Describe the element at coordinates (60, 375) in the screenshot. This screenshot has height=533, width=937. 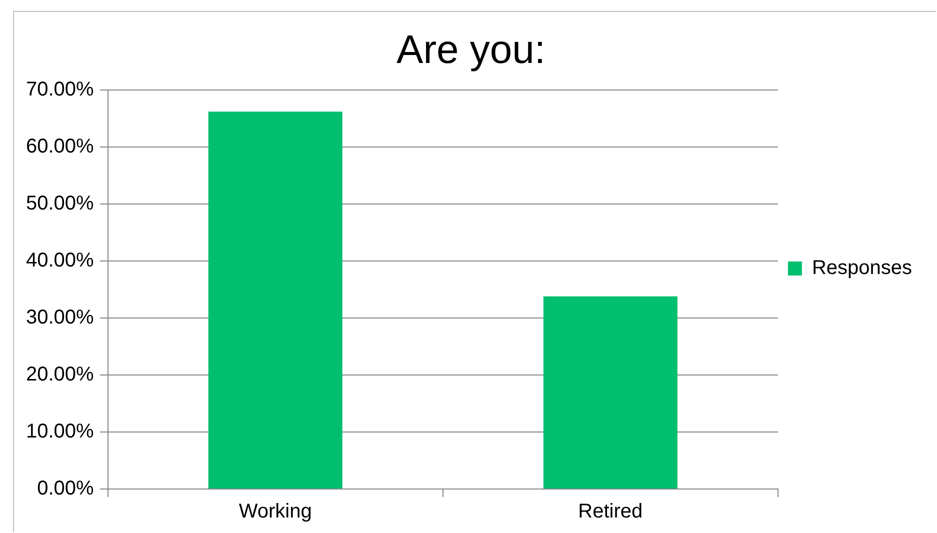
I see `y-tick-label: 20.00%` at that location.